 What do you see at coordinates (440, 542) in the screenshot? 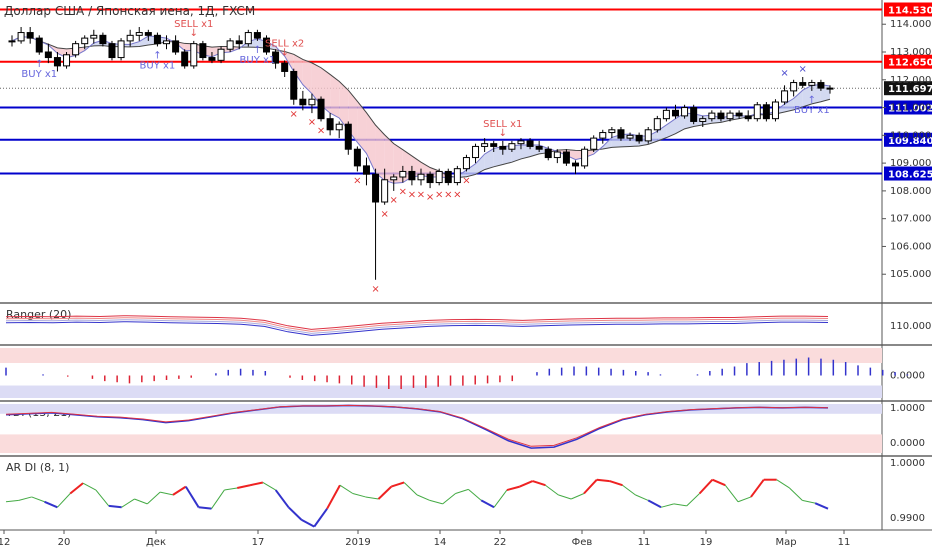
I see `x-tick-label: 14` at bounding box center [440, 542].